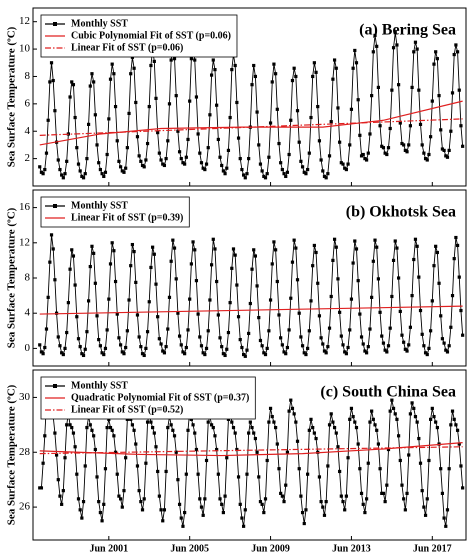 This screenshot has width=474, height=555. What do you see at coordinates (24, 242) in the screenshot?
I see `y-tick-label: 12` at bounding box center [24, 242].